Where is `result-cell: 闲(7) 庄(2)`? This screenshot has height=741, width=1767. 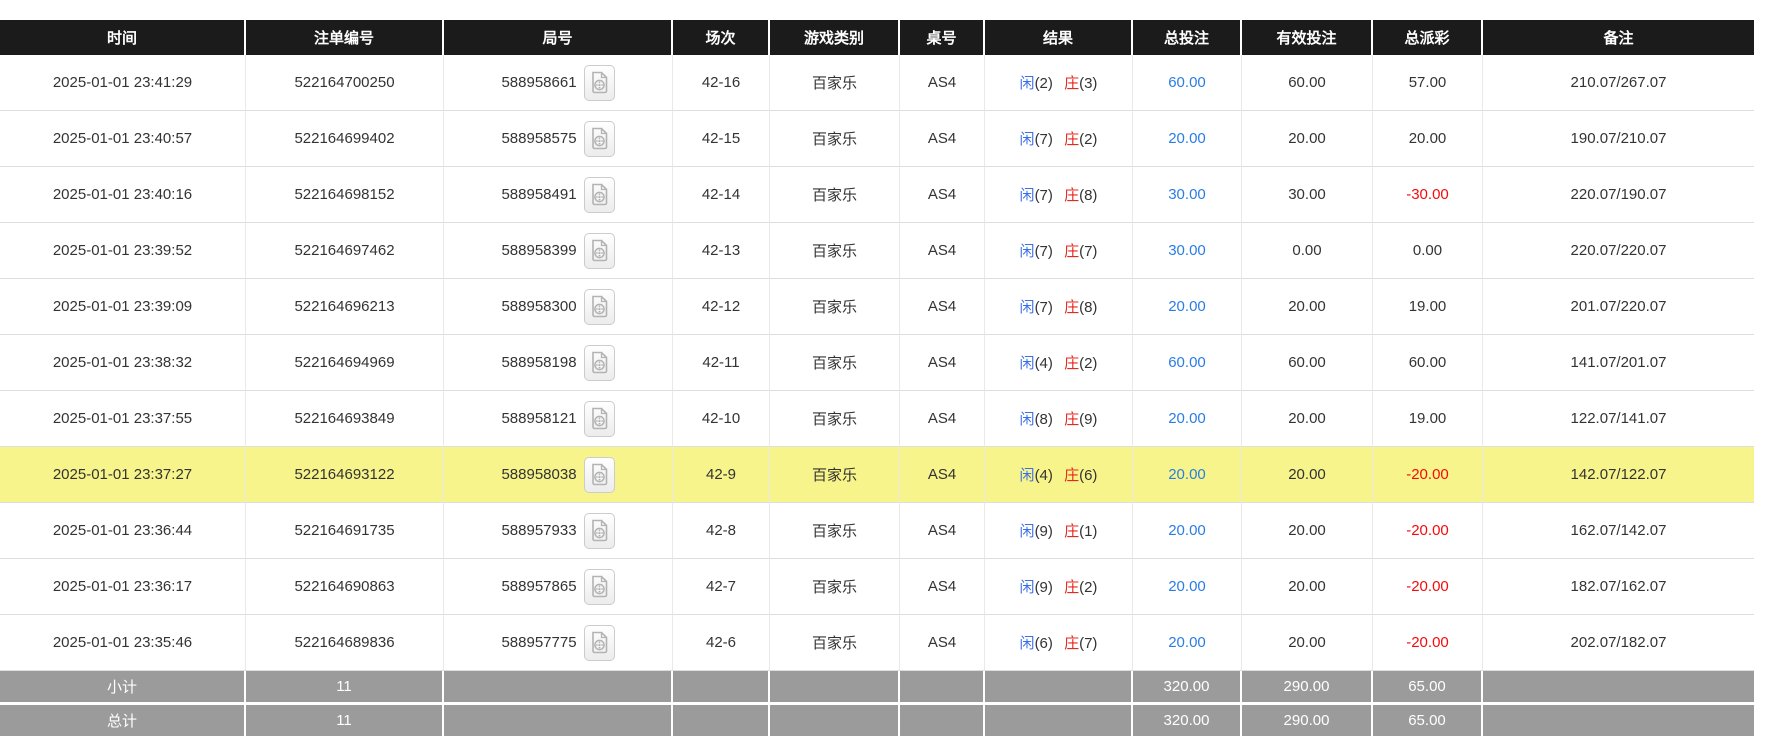 result-cell: 闲(7) 庄(2) is located at coordinates (1059, 139).